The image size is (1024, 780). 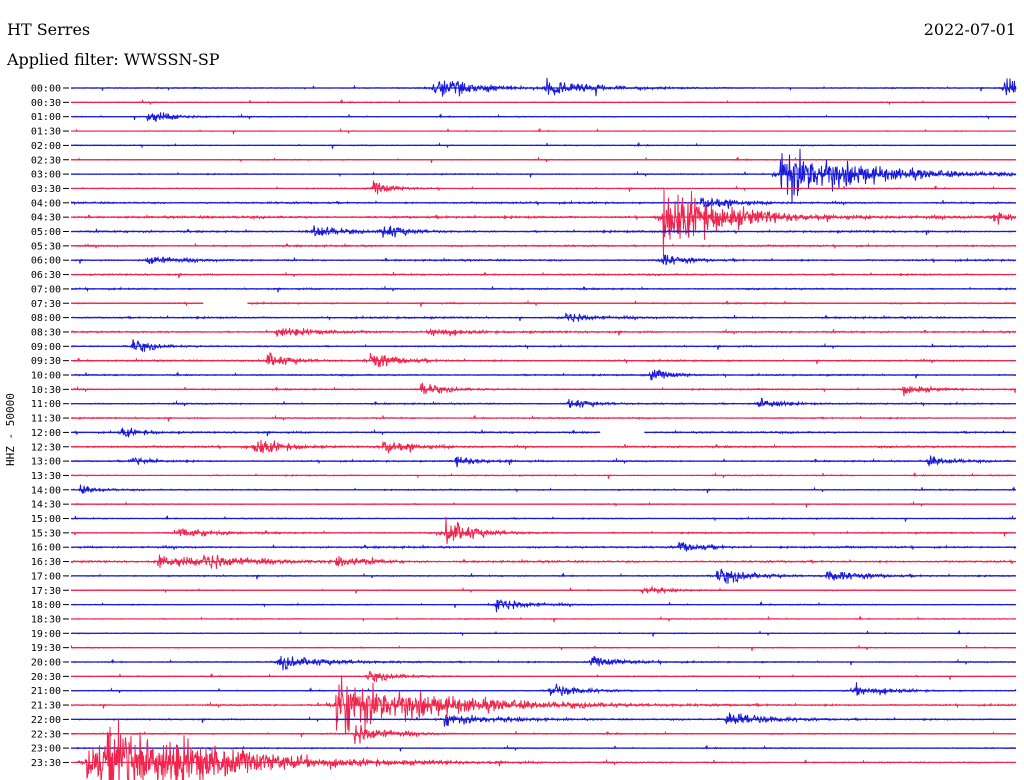 I want to click on row-label-1930: 19:30, so click(x=46, y=648).